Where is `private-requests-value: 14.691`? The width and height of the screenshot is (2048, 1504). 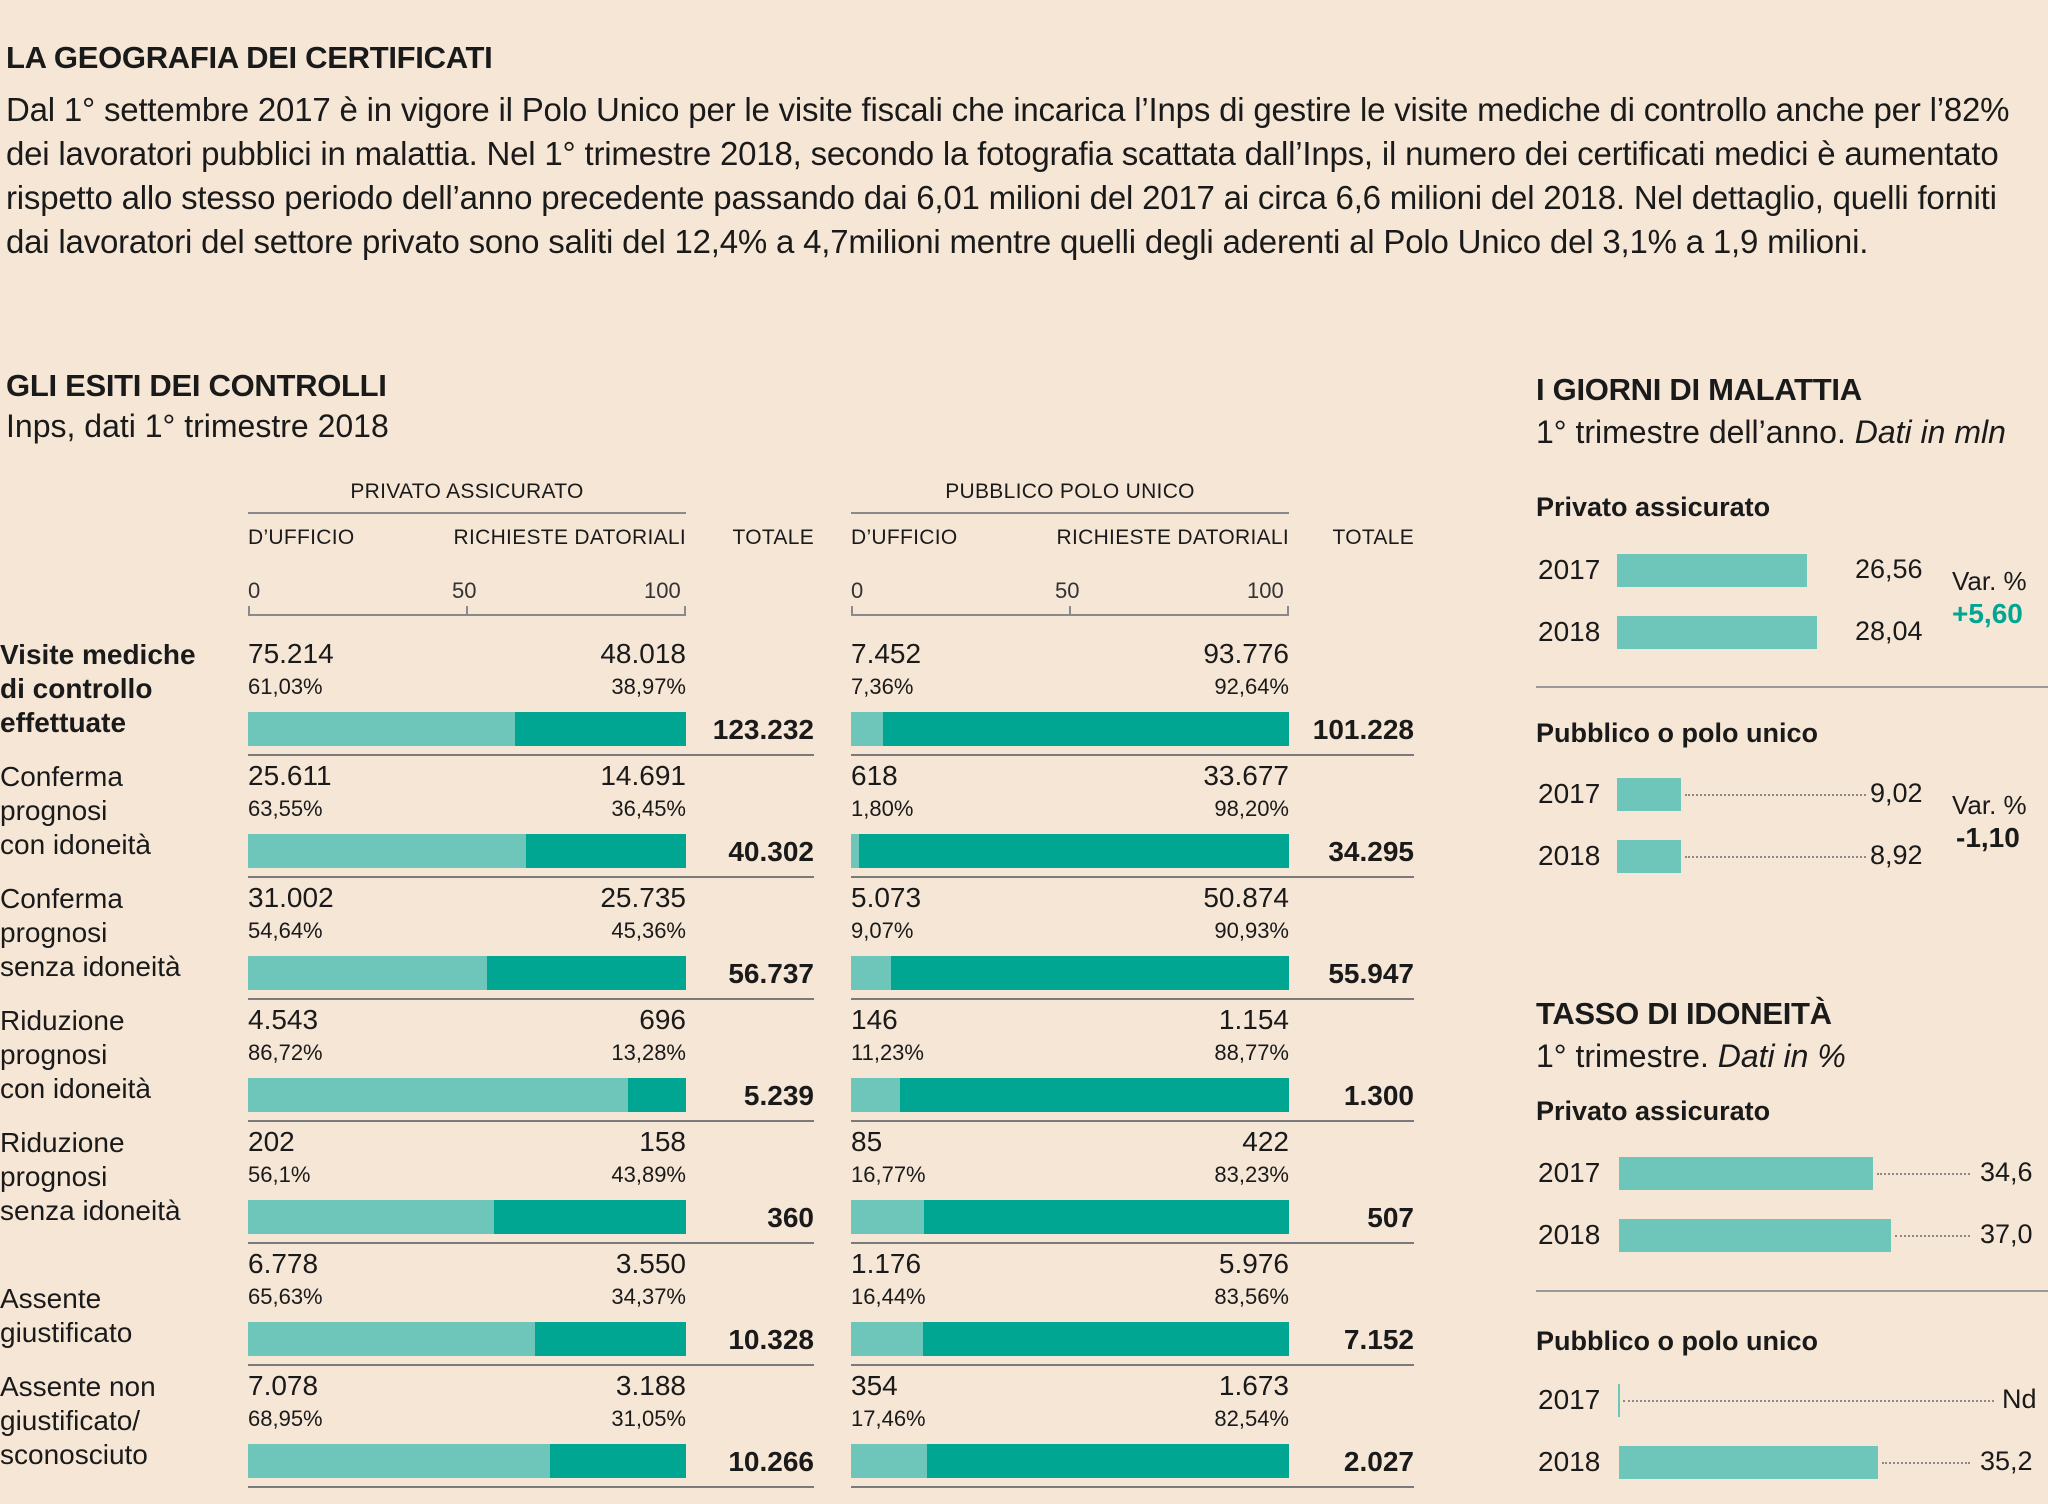
private-requests-value: 14.691 is located at coordinates (643, 775).